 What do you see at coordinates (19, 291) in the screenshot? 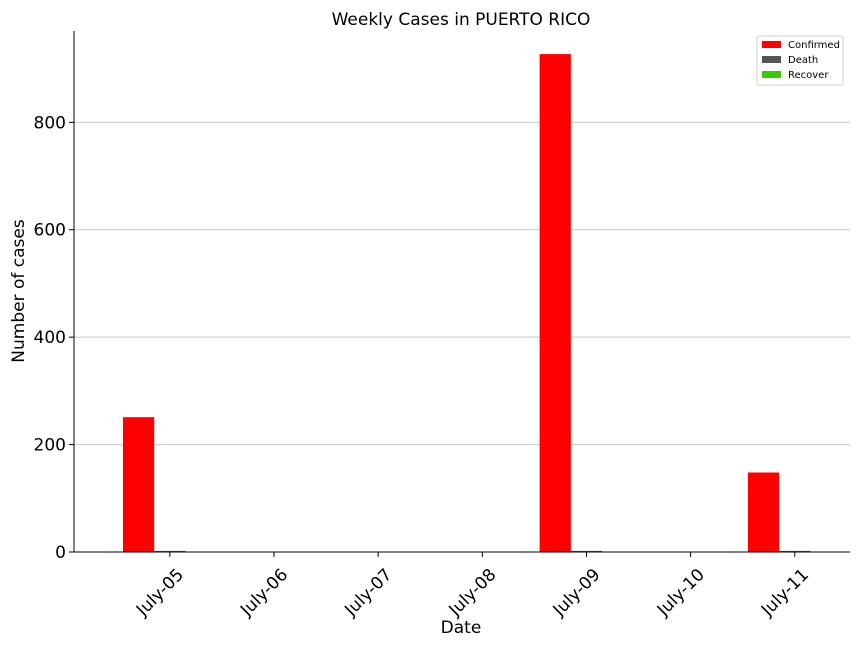
I see `y-axis-title: Number of cases` at bounding box center [19, 291].